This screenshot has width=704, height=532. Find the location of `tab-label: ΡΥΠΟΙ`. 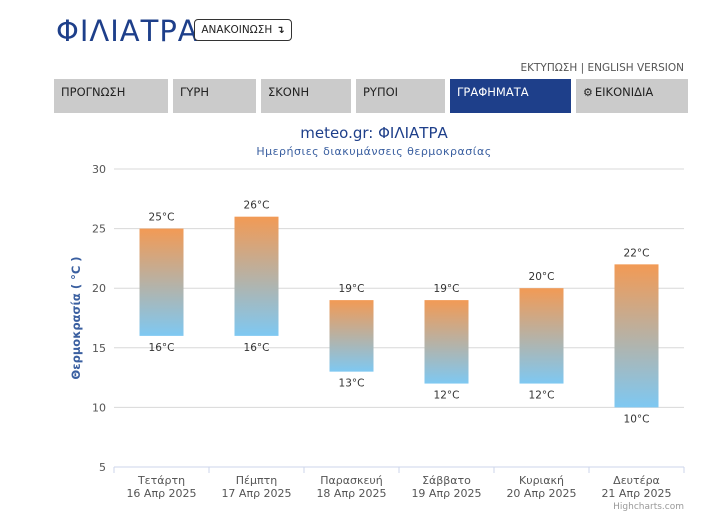

tab-label: ΡΥΠΟΙ is located at coordinates (381, 92).